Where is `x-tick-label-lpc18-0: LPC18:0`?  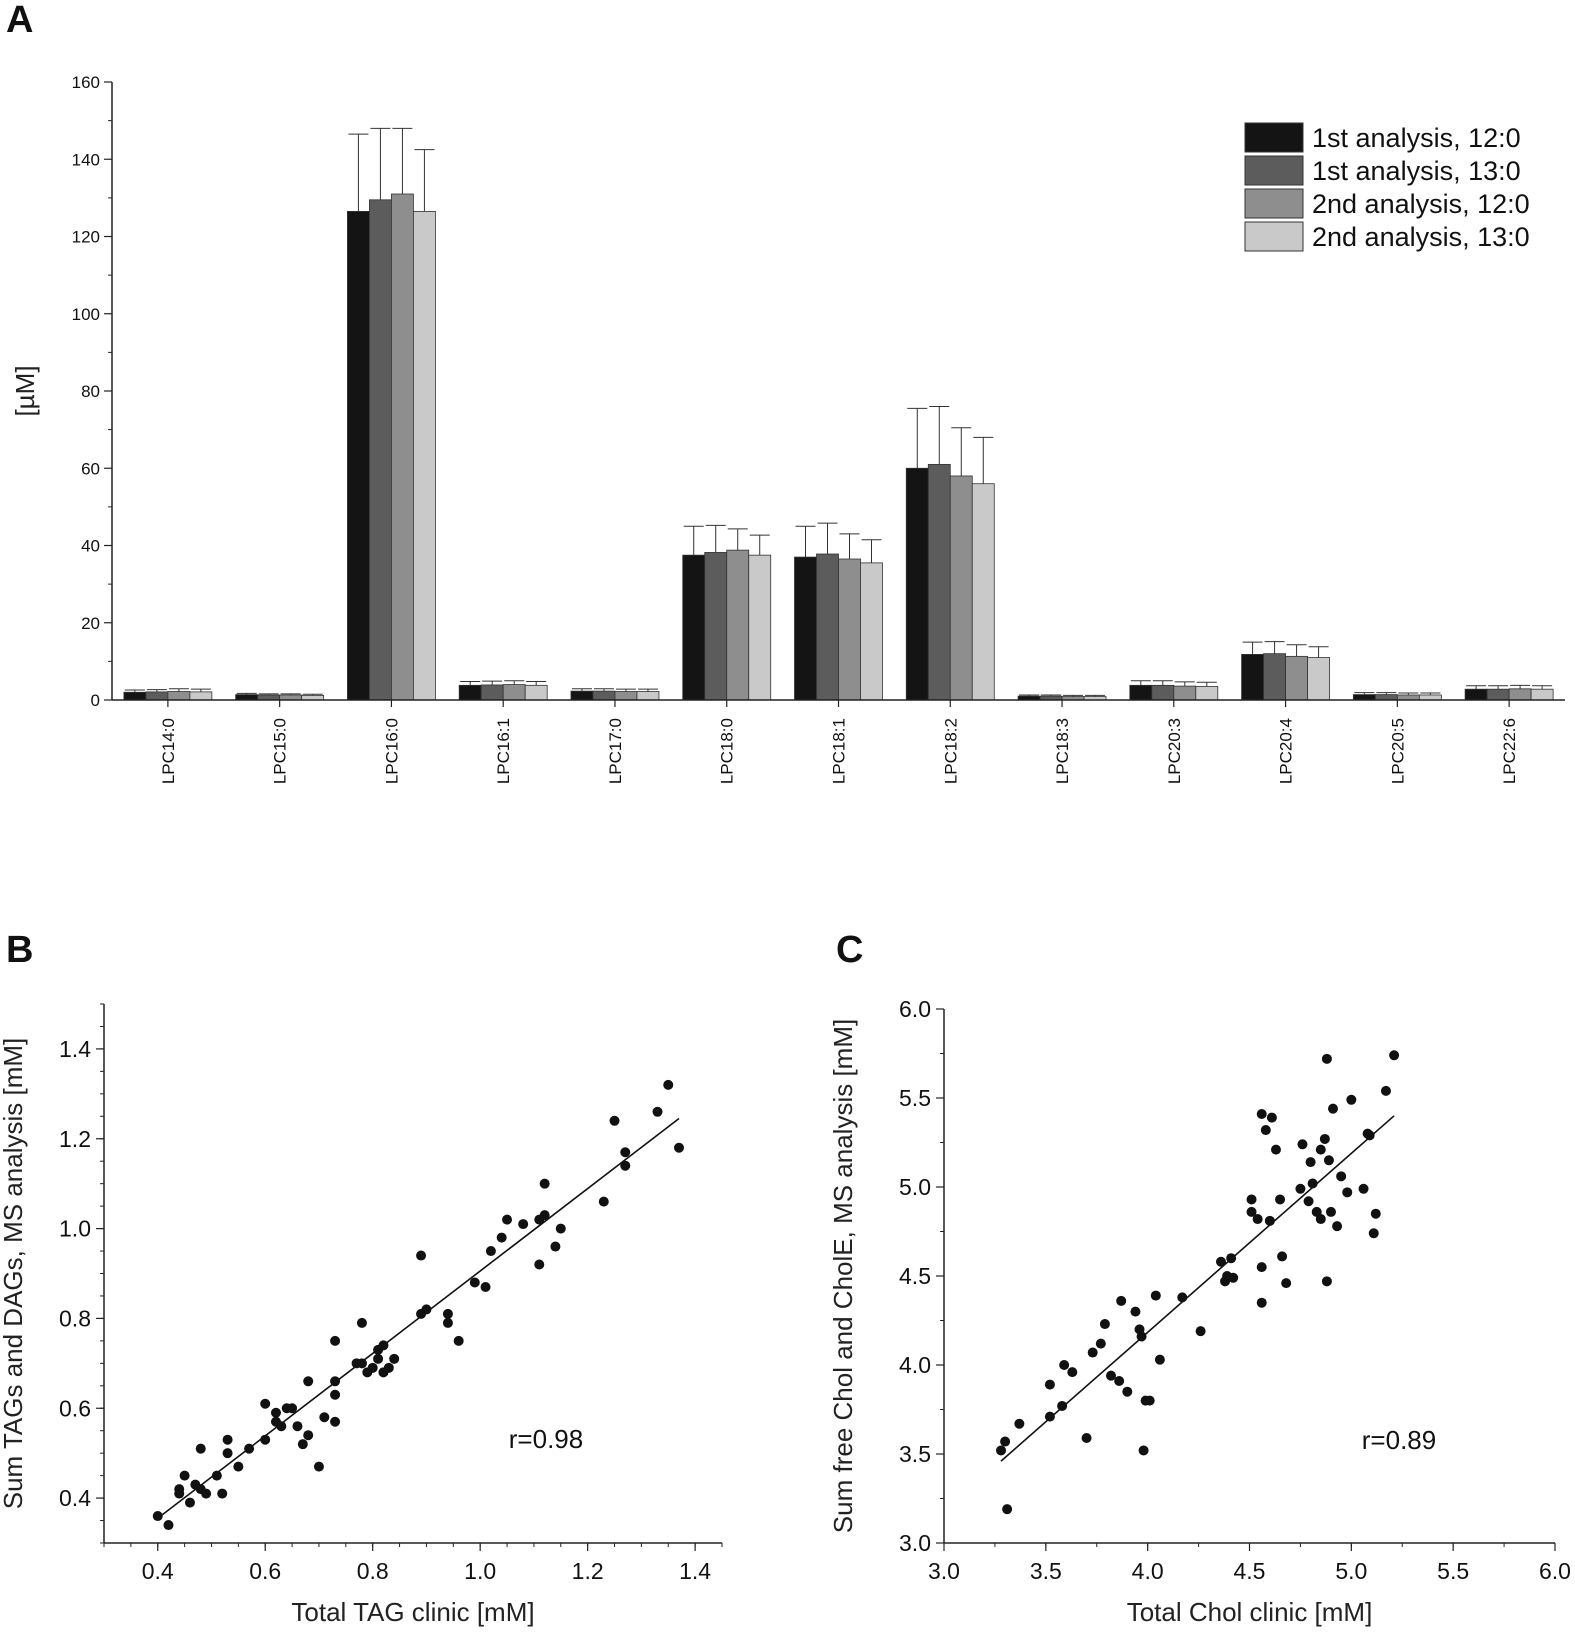
x-tick-label-lpc18-0: LPC18:0 is located at coordinates (727, 751).